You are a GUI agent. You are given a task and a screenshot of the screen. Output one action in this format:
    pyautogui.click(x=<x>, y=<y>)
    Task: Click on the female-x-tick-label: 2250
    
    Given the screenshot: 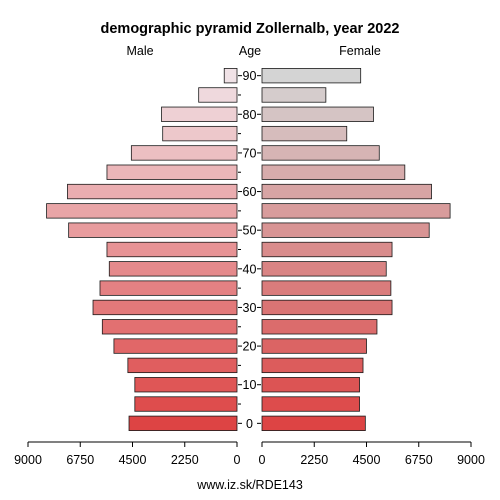 What is the action you would take?
    pyautogui.click(x=314, y=460)
    